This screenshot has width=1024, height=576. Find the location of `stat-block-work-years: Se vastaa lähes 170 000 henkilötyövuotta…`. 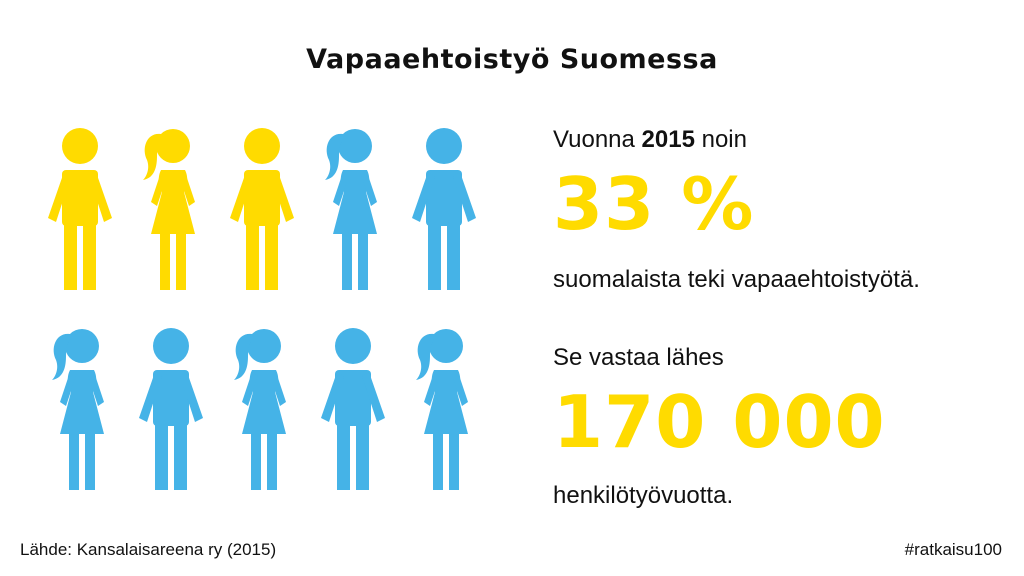

stat-block-work-years: Se vastaa lähes 170 000 henkilötyövuotta… is located at coordinates (719, 427).